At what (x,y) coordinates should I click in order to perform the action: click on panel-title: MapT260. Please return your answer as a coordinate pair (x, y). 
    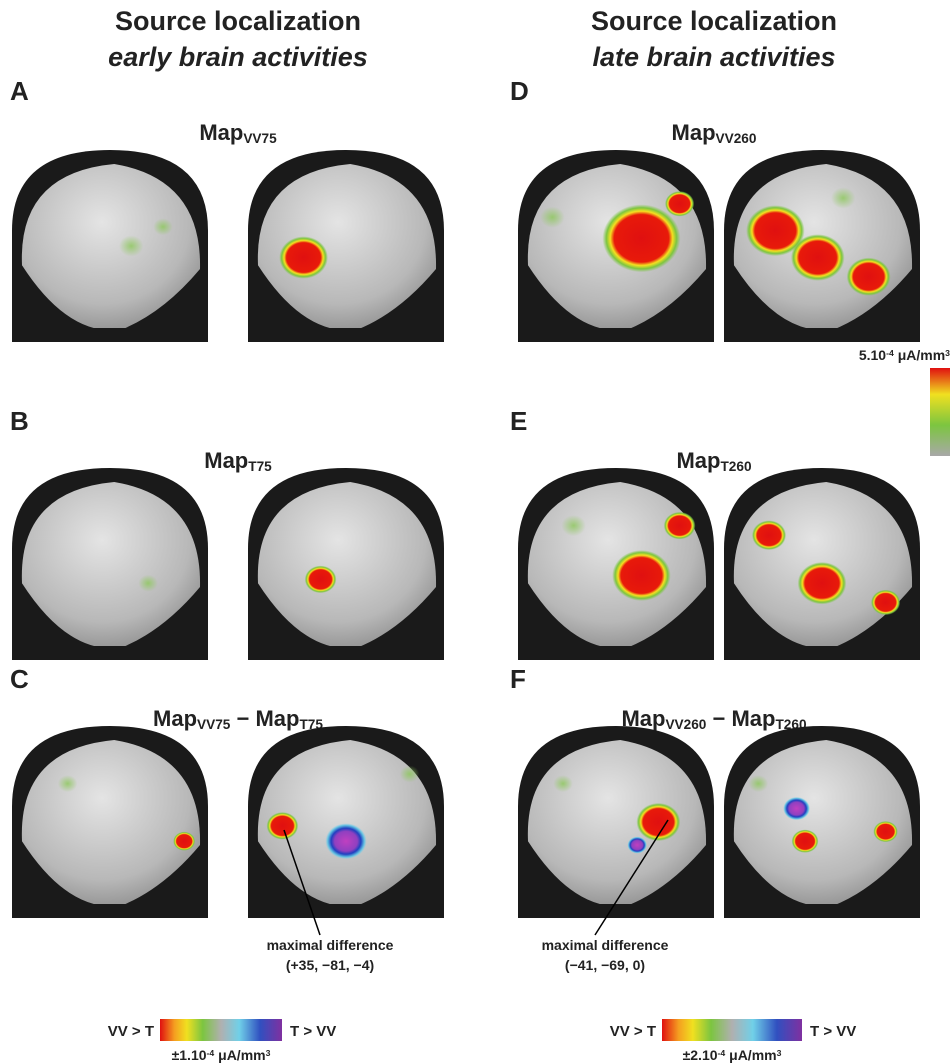
    Looking at the image, I should click on (713, 461).